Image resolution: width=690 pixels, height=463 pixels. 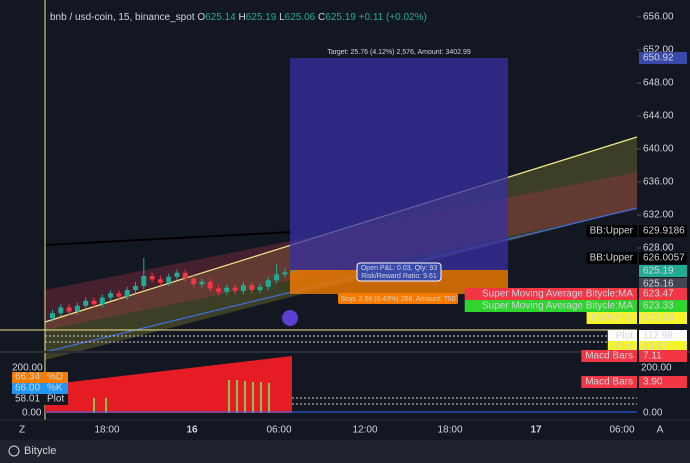 I want to click on legend-value: 66.34, so click(x=27, y=377).